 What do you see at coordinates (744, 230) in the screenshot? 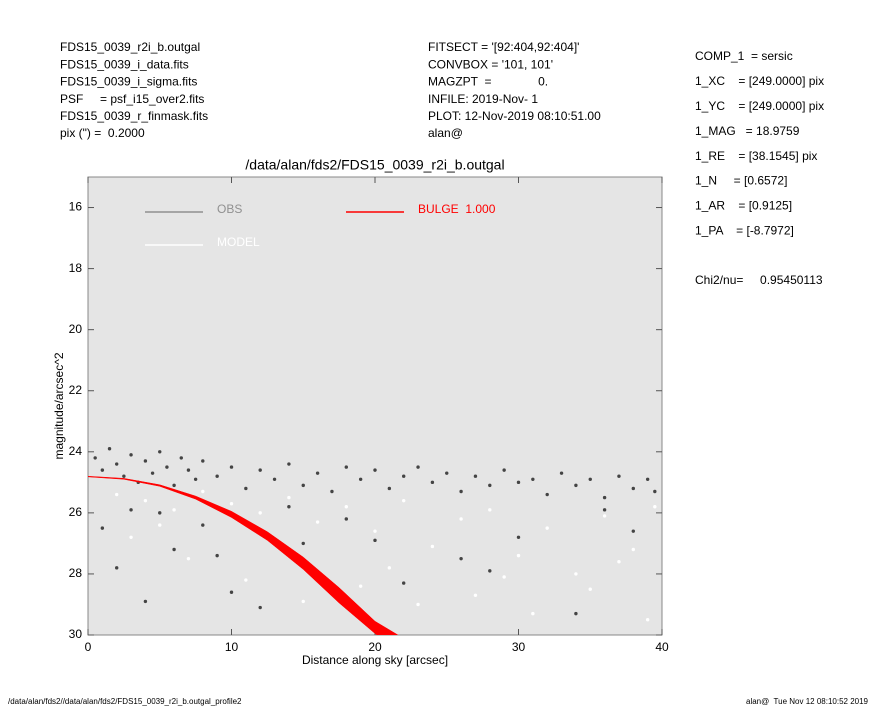
I see `param-line: 1_PA = [-8.7972]` at bounding box center [744, 230].